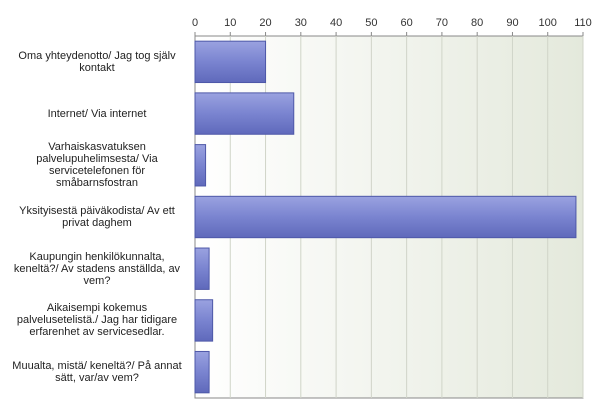  Describe the element at coordinates (407, 23) in the screenshot. I see `x-tick-label: 60` at that location.